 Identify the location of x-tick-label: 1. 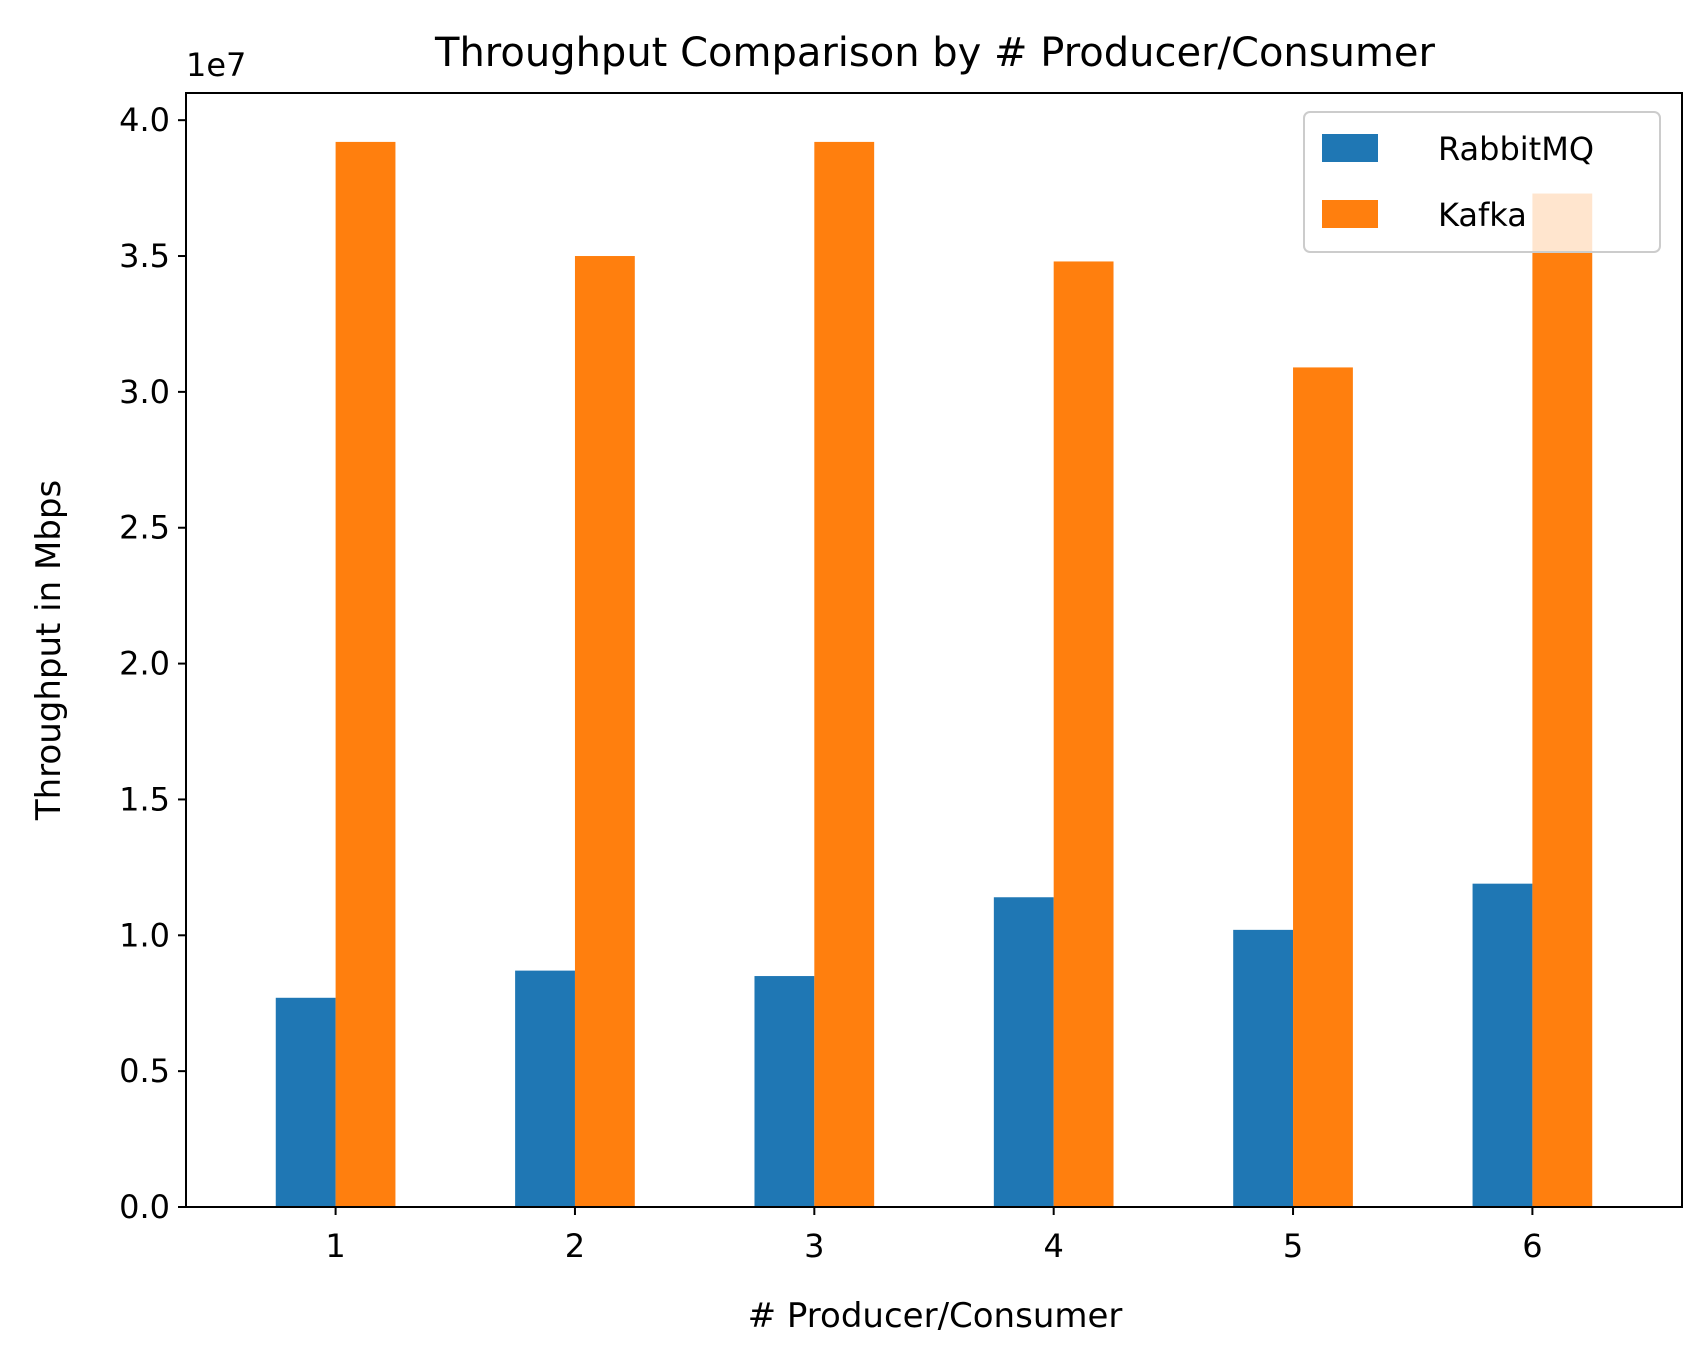
(335, 1246).